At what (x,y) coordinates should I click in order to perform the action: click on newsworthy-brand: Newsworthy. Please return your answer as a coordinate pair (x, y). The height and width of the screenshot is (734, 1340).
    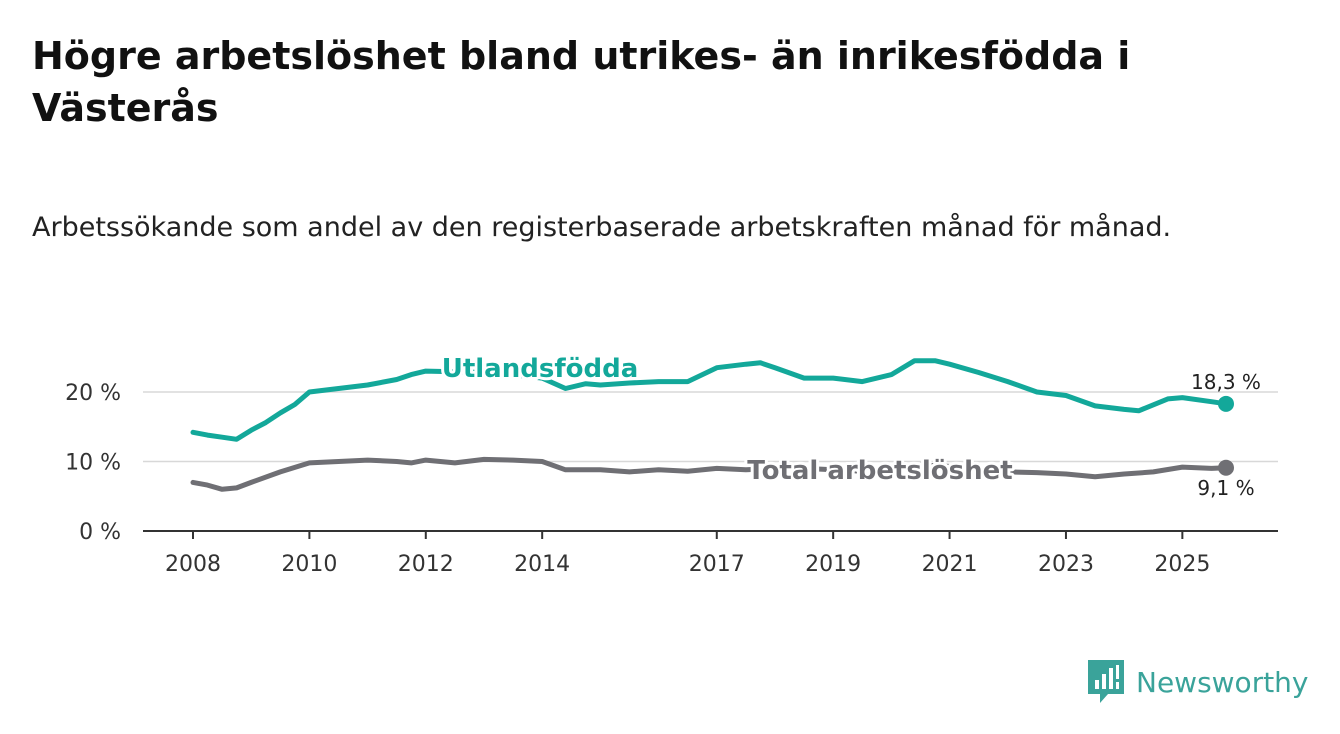
    Looking at the image, I should click on (1198, 682).